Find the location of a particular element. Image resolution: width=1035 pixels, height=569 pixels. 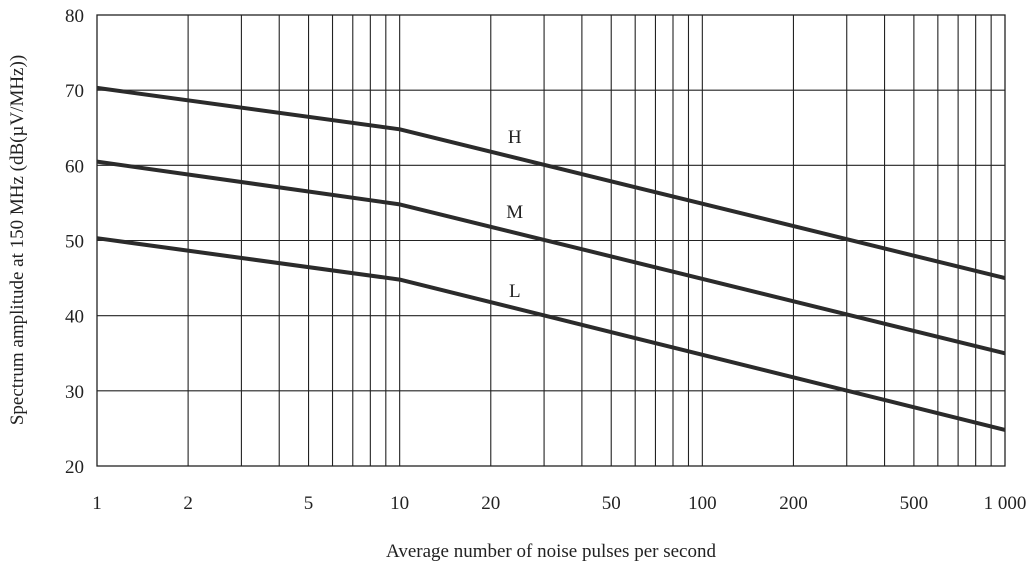

y-tick-label: 30 is located at coordinates (74, 392).